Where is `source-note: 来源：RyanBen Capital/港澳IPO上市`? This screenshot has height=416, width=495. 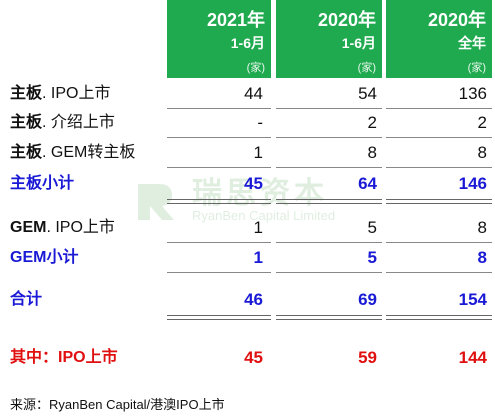
source-note: 来源：RyanBen Capital/港澳IPO上市 is located at coordinates (117, 404).